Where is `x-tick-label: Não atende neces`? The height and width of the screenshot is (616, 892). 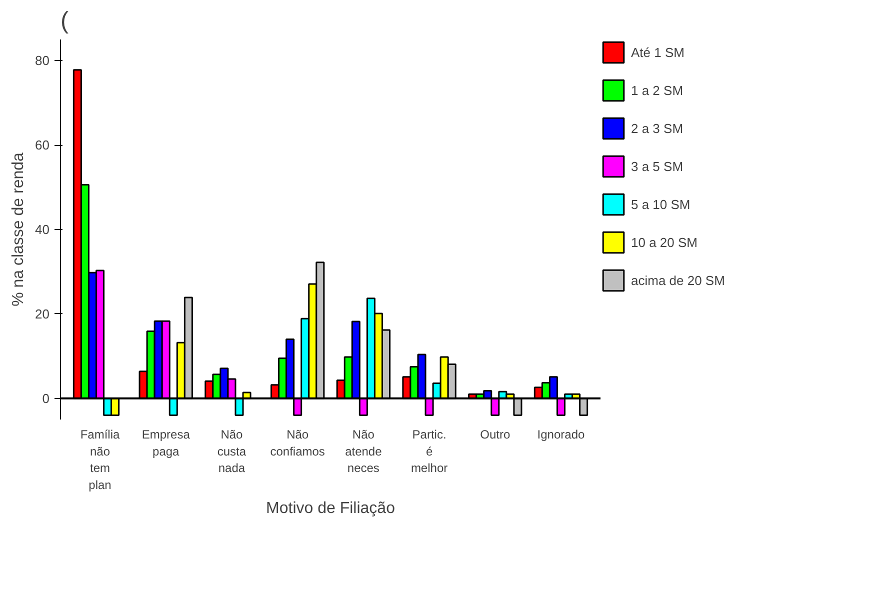 x-tick-label: Não atende neces is located at coordinates (363, 452).